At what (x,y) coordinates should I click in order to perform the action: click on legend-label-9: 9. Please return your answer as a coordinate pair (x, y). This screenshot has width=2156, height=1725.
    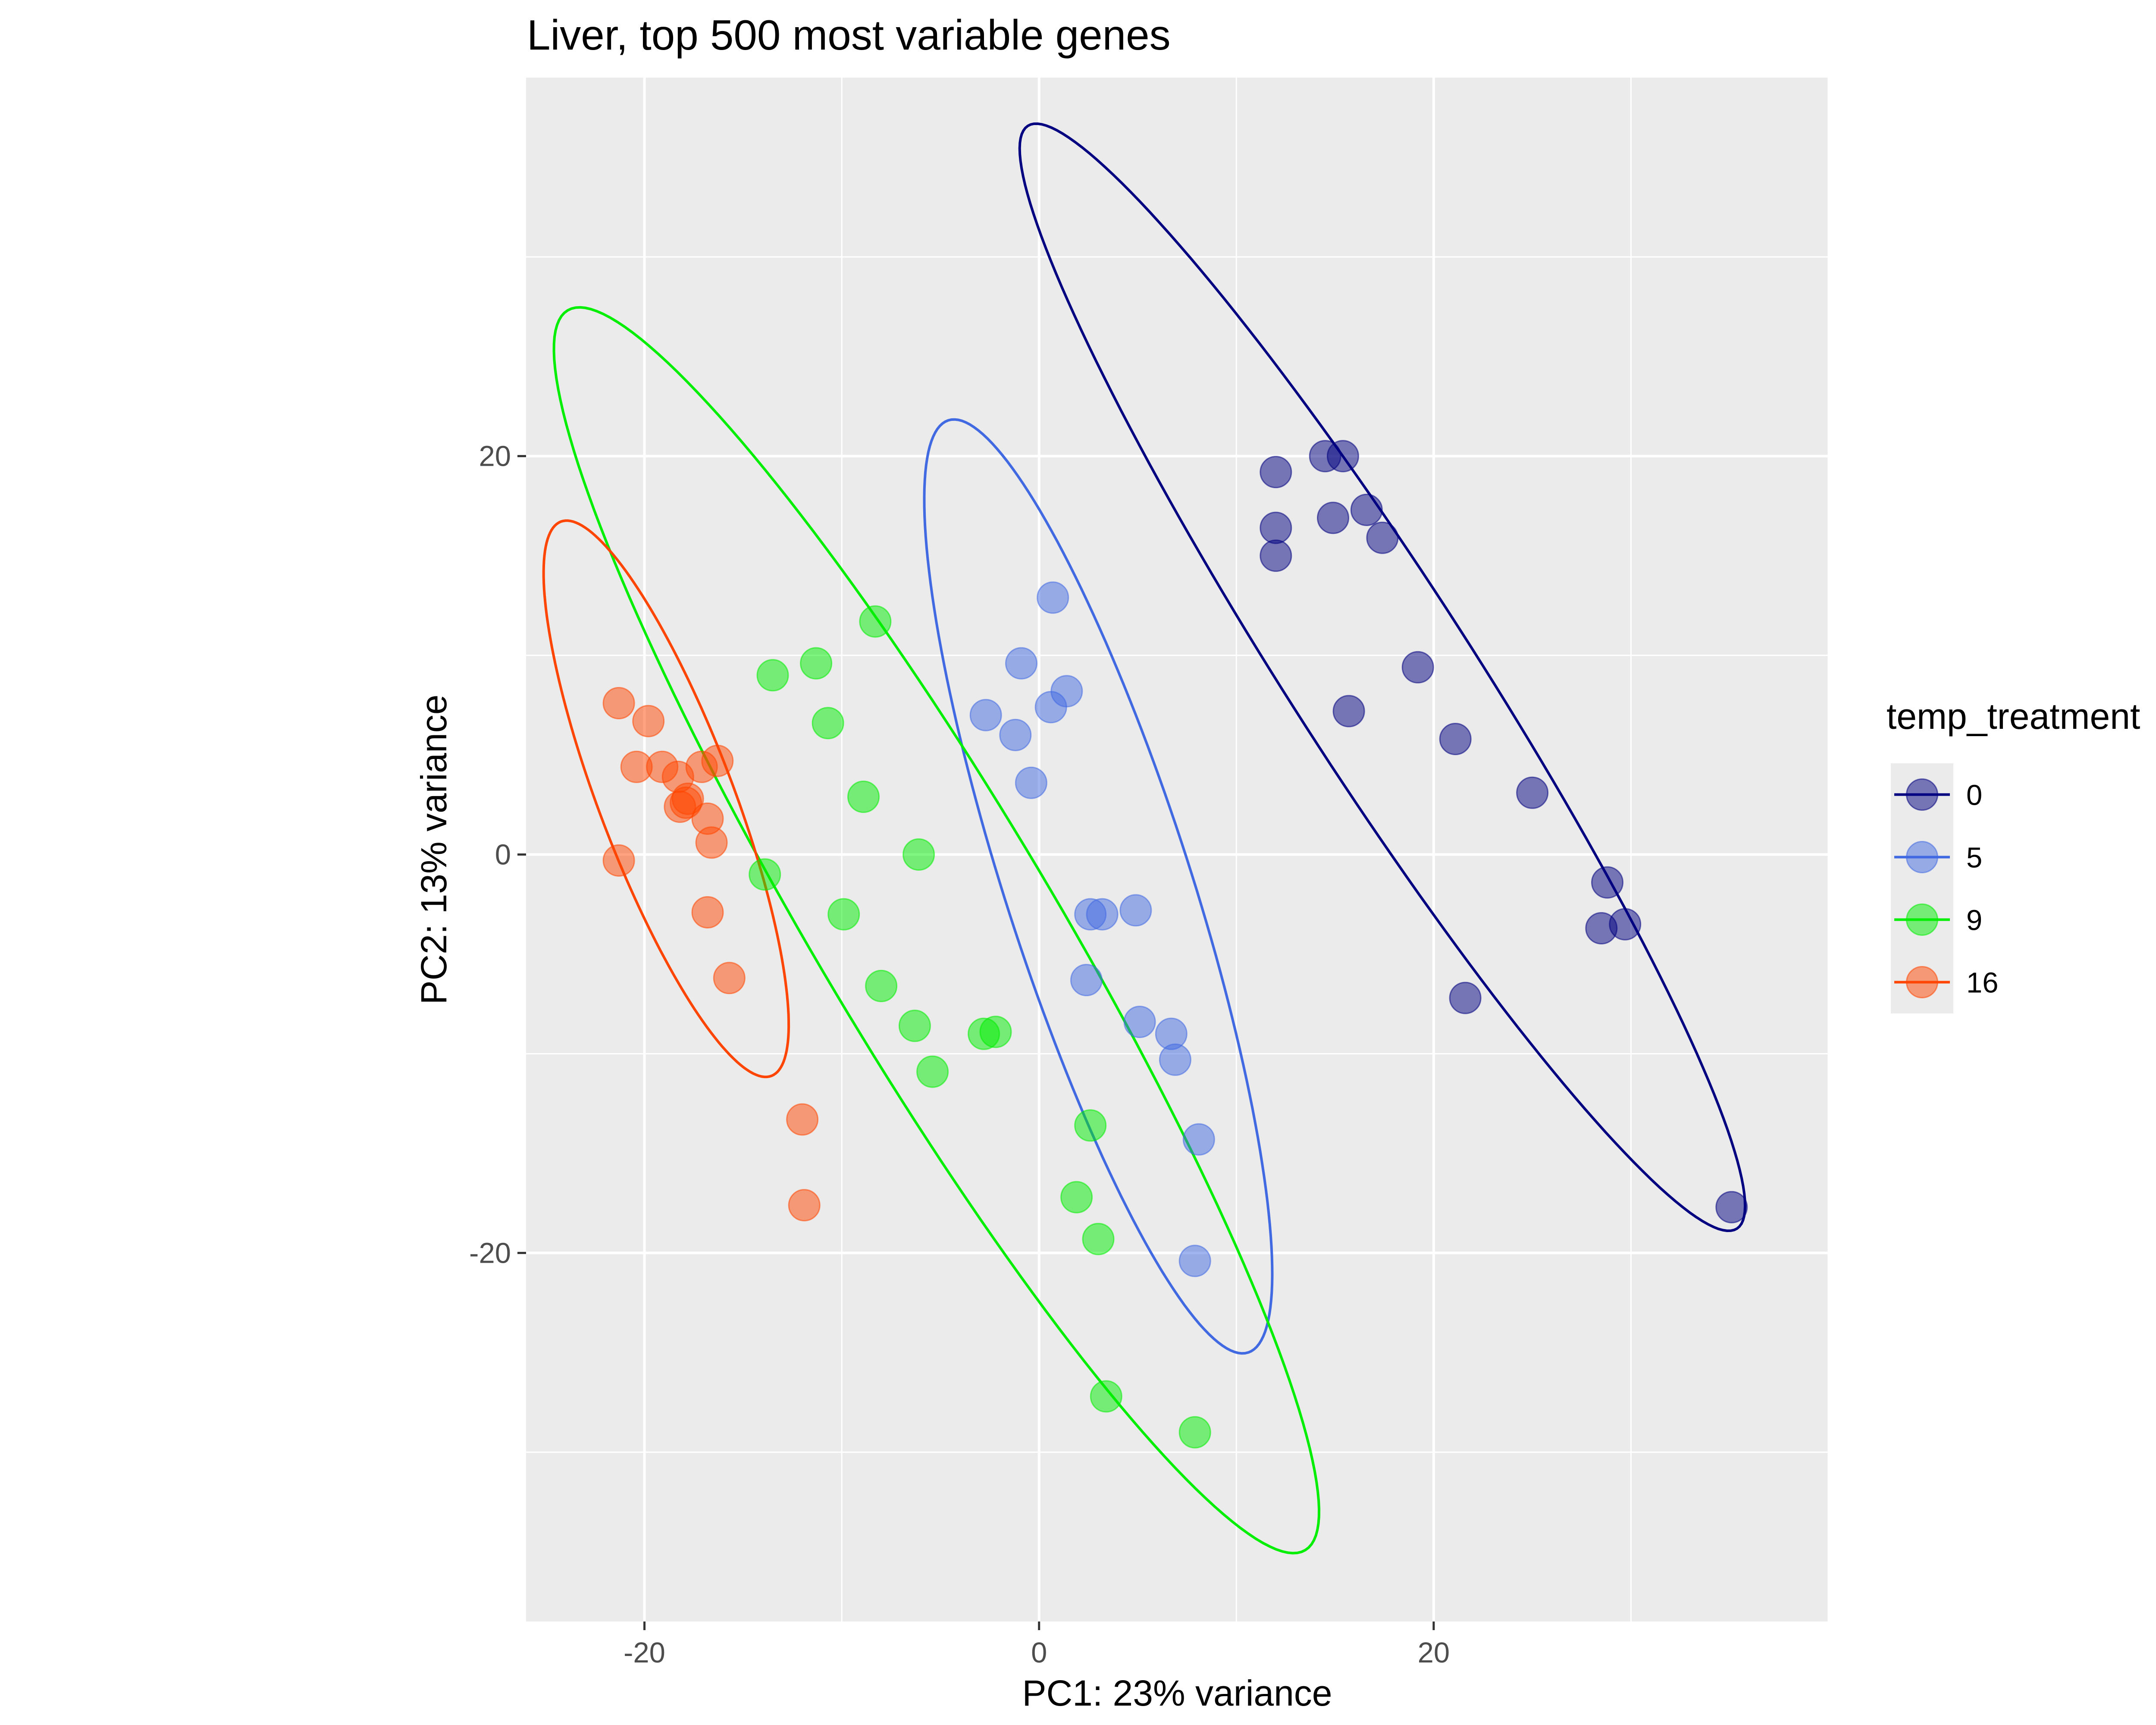
    Looking at the image, I should click on (1974, 921).